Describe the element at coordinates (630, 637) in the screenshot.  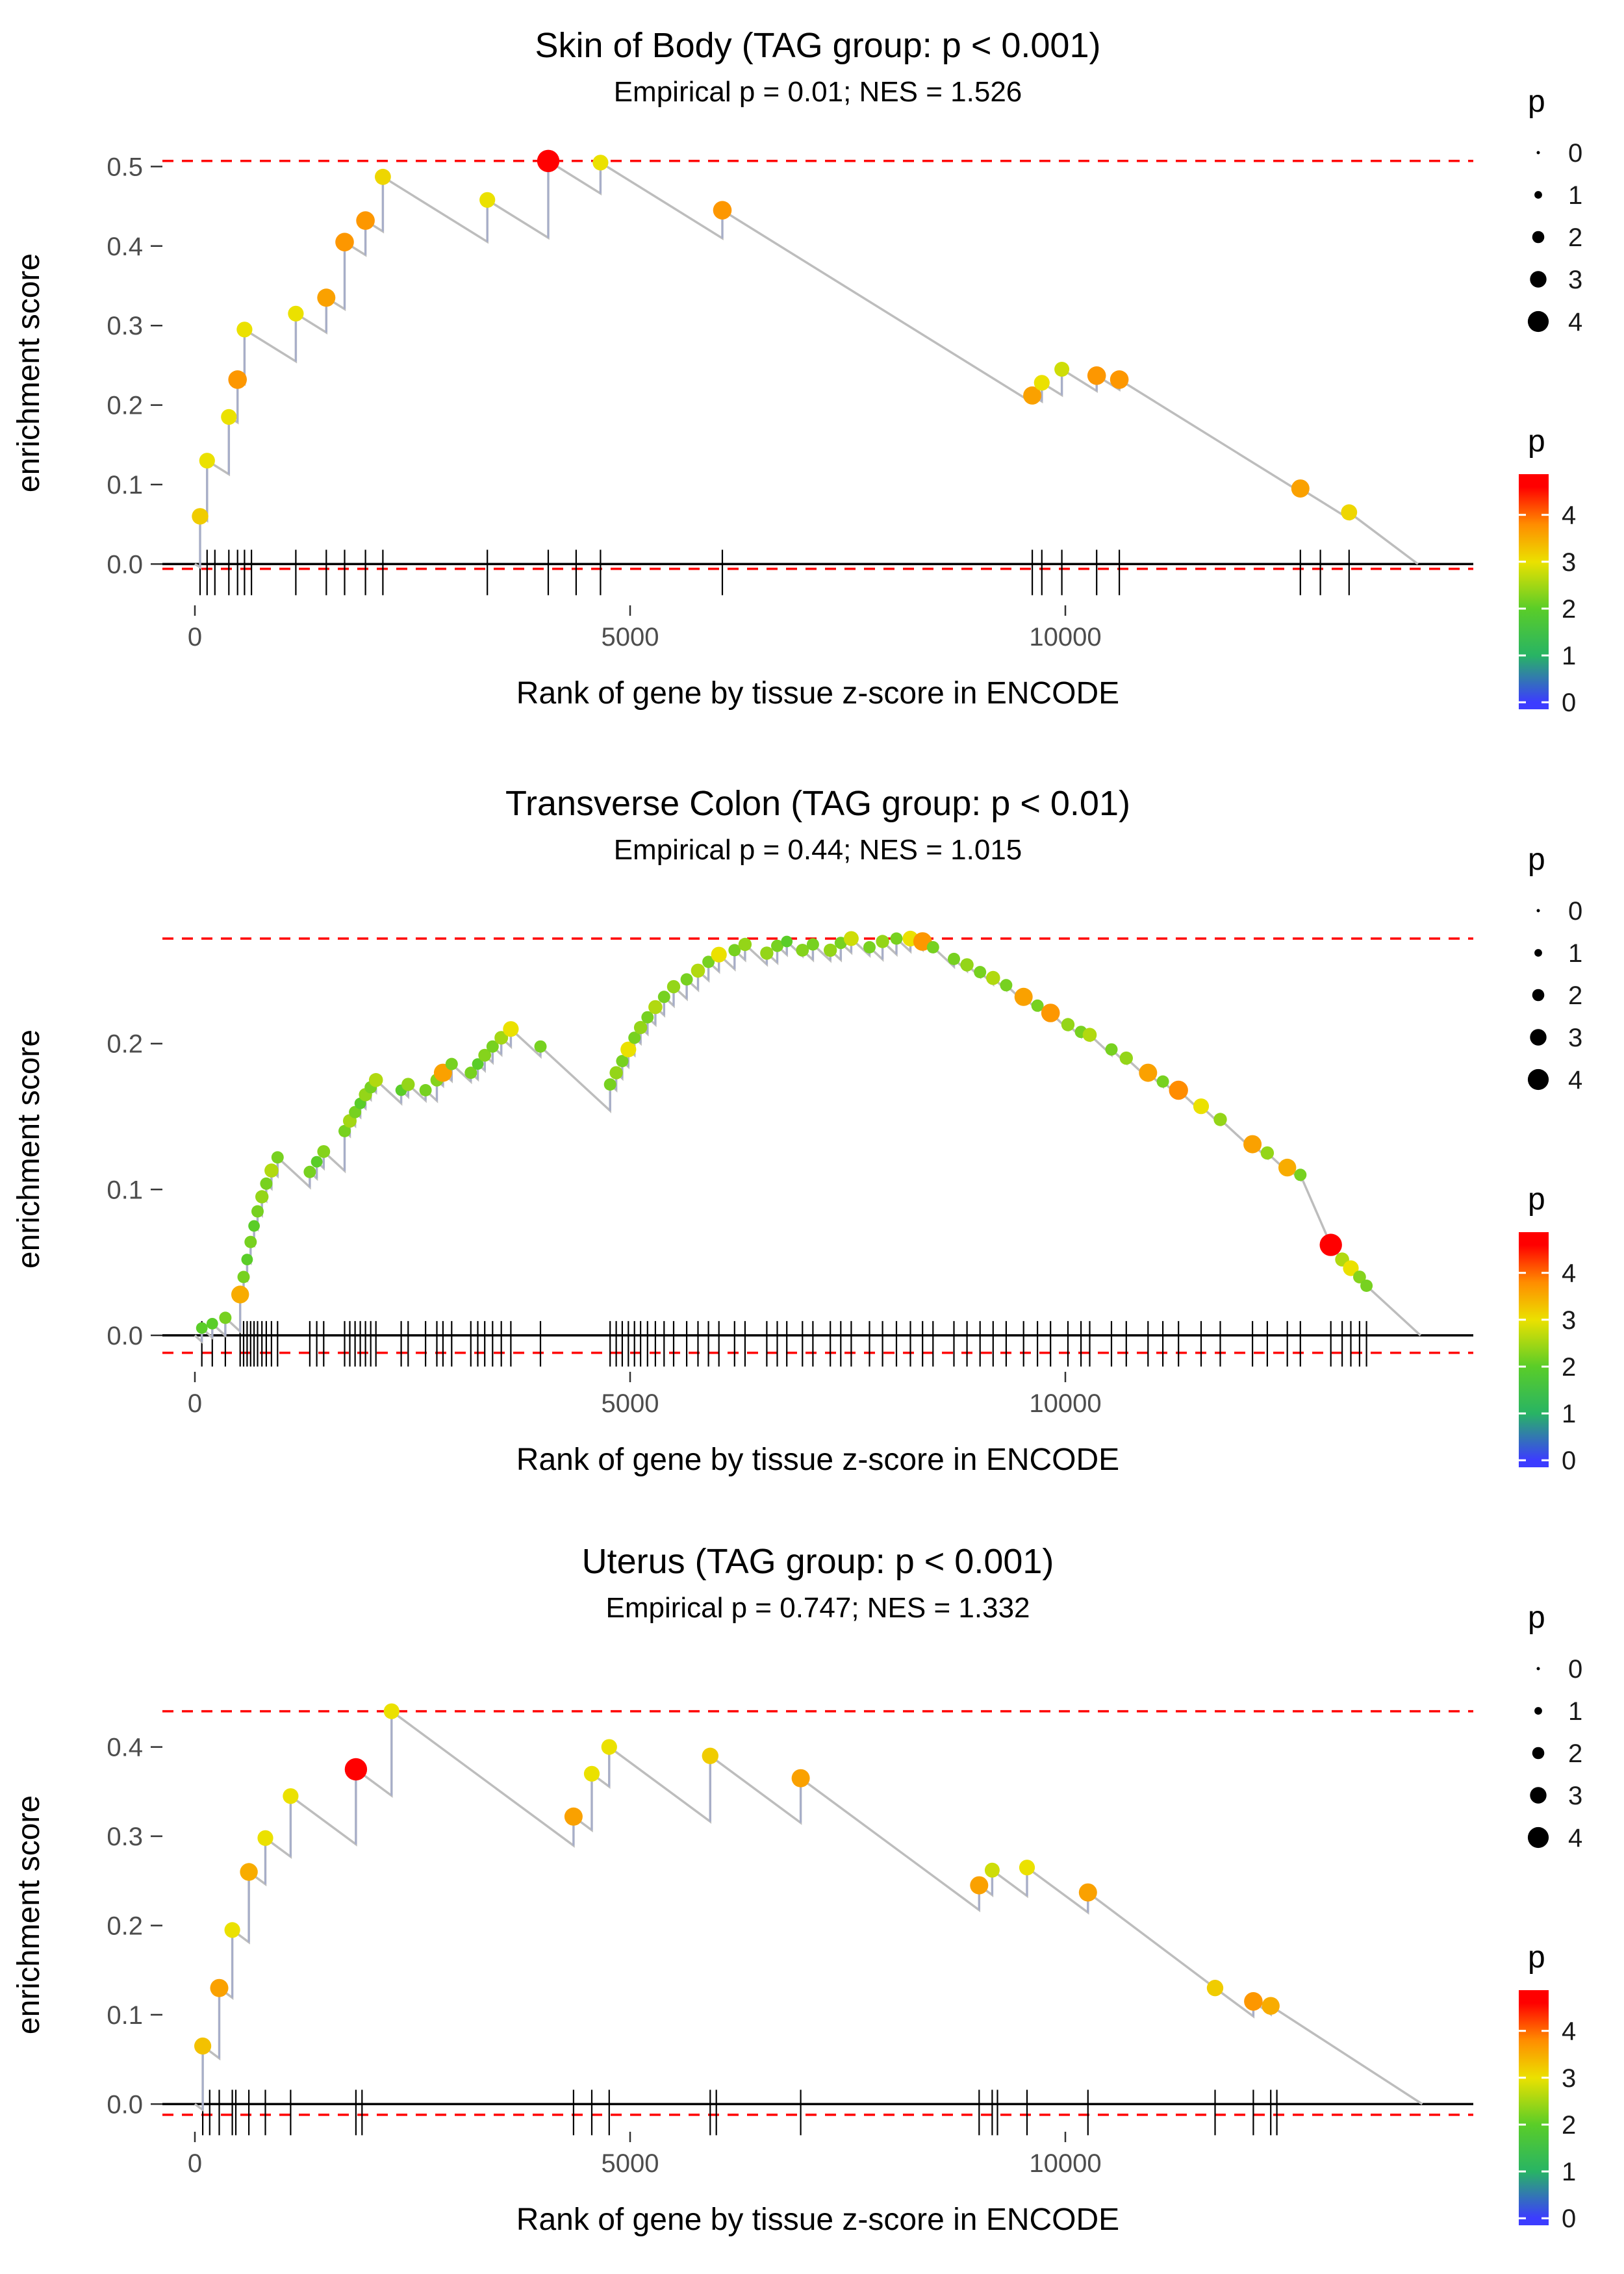
I see `x-tick-label: 5000` at that location.